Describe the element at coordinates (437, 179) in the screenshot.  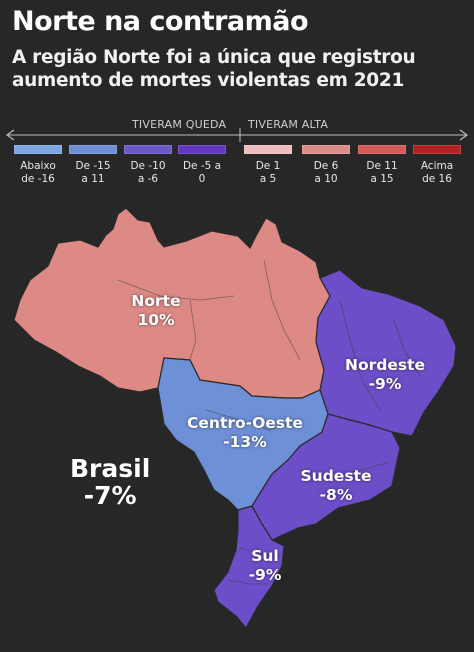
I see `legend-label-line2: de 16` at that location.